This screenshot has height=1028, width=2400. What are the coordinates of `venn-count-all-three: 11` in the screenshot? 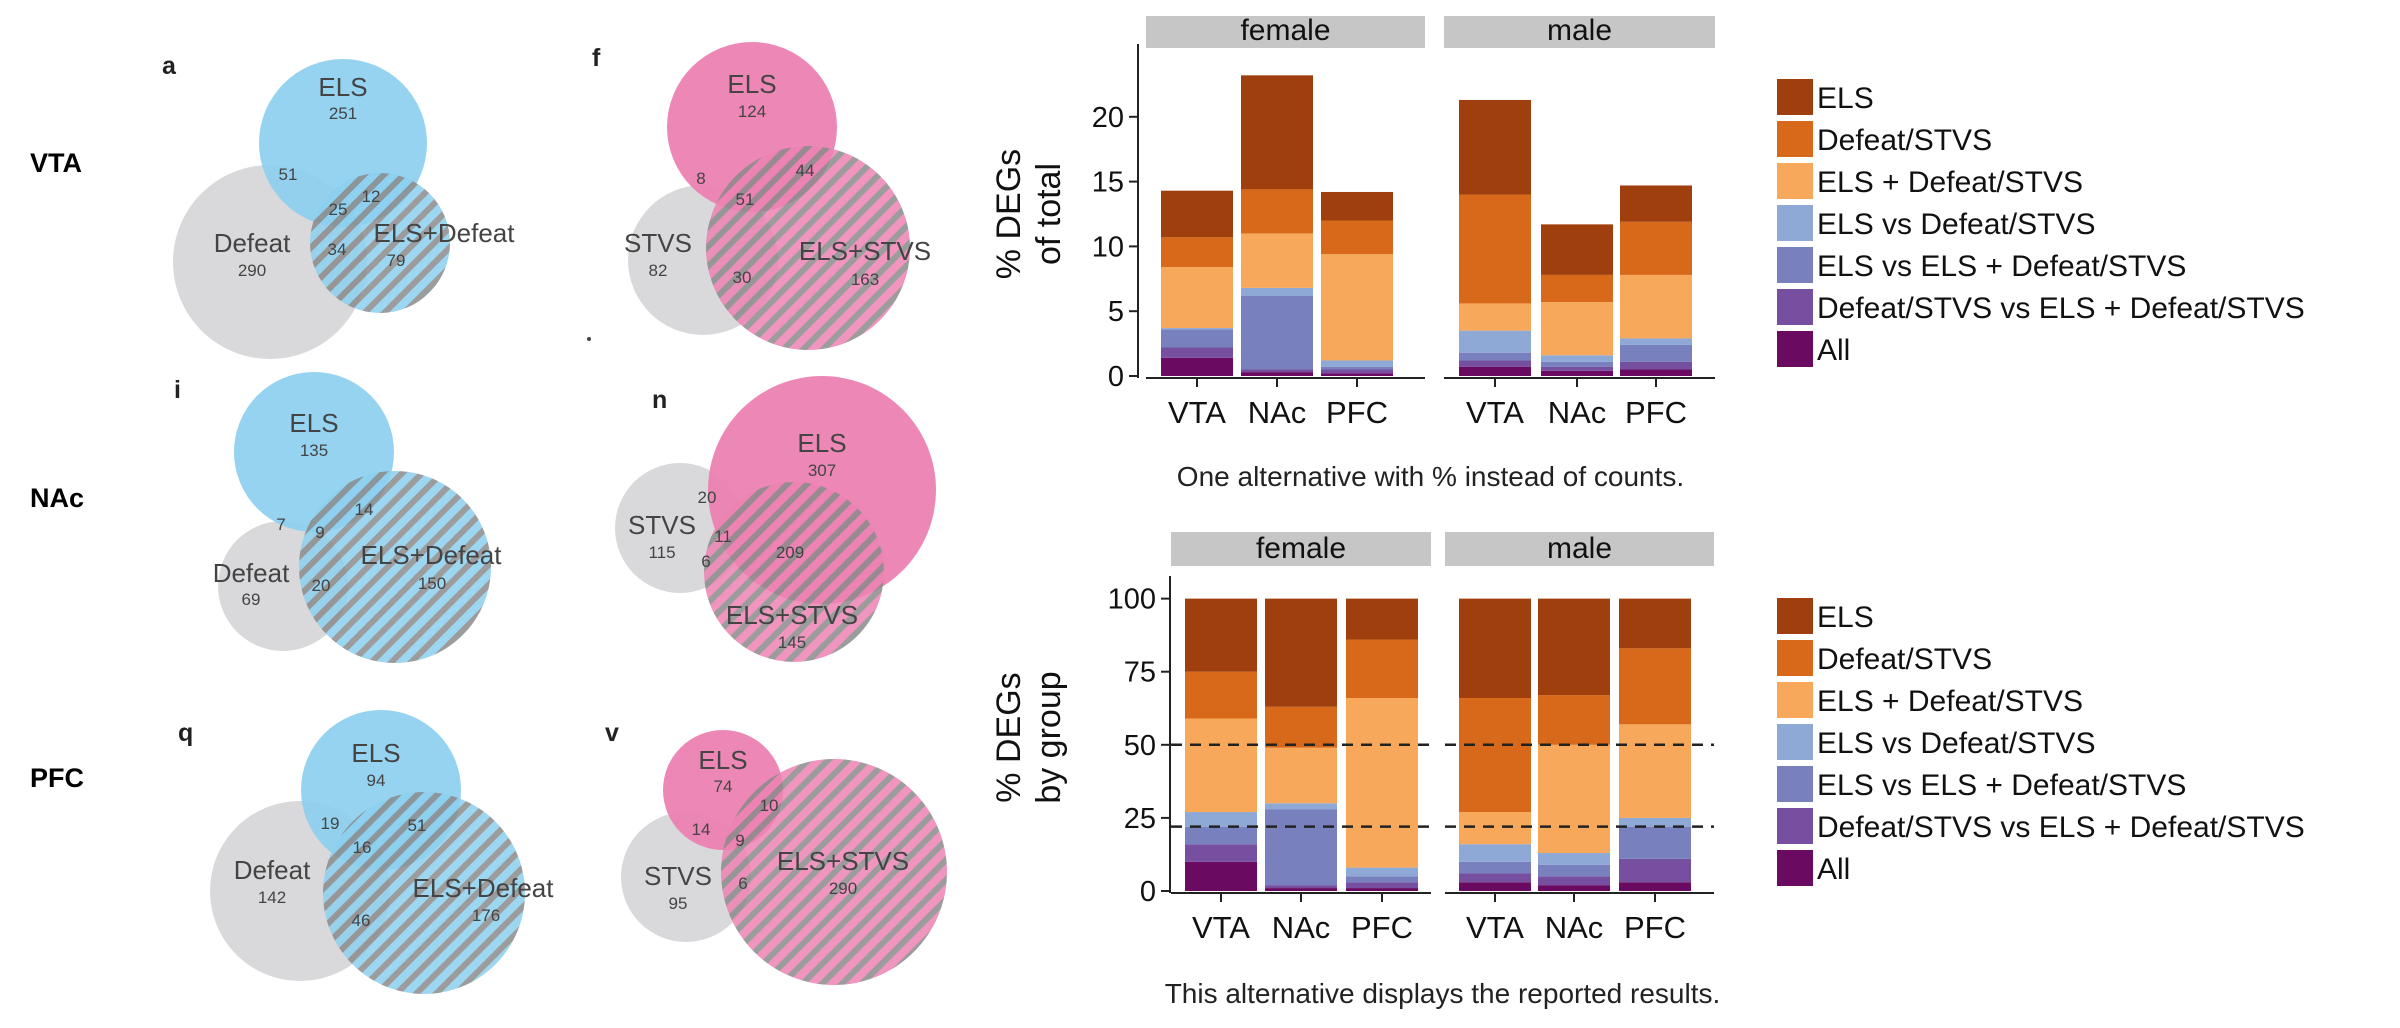 It's located at (723, 536).